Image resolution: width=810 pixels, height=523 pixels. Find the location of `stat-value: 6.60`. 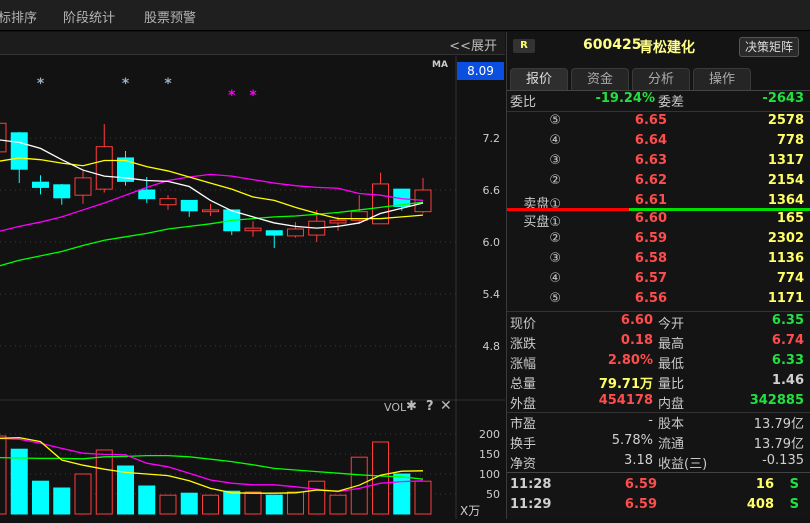

stat-value: 6.60 is located at coordinates (636, 320).